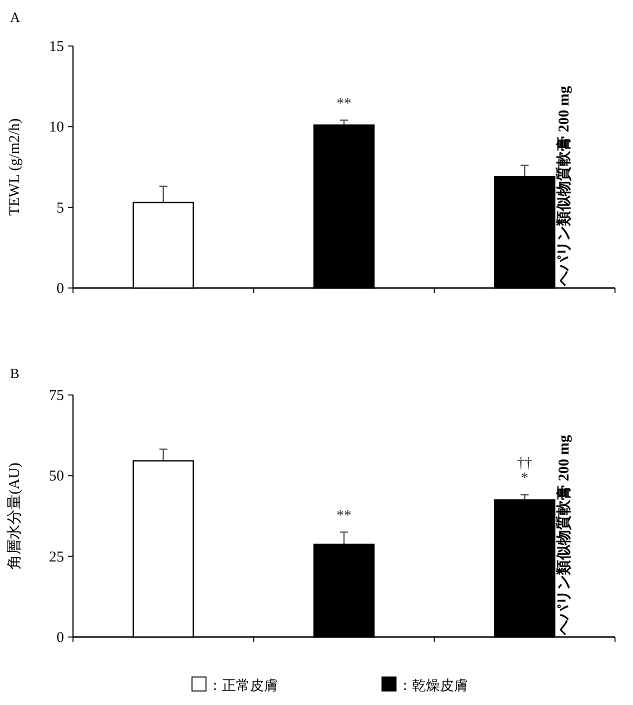 The height and width of the screenshot is (705, 633). What do you see at coordinates (15, 167) in the screenshot?
I see `y-axis-title: TEWL (g/m2/h)` at bounding box center [15, 167].